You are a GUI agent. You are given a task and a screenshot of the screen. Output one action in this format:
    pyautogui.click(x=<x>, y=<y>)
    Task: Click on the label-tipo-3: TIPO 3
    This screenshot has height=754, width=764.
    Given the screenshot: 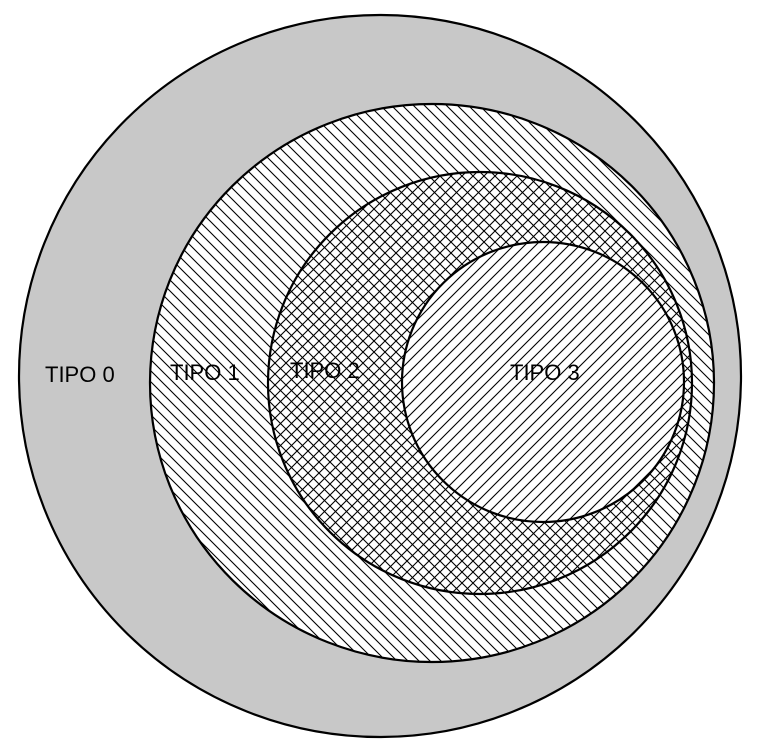 What is the action you would take?
    pyautogui.click(x=545, y=372)
    